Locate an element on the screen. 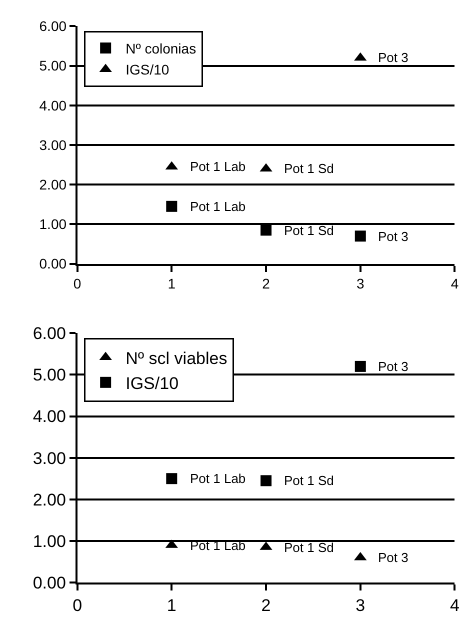 The height and width of the screenshot is (633, 465). legend-label: Nº colonias is located at coordinates (161, 48).